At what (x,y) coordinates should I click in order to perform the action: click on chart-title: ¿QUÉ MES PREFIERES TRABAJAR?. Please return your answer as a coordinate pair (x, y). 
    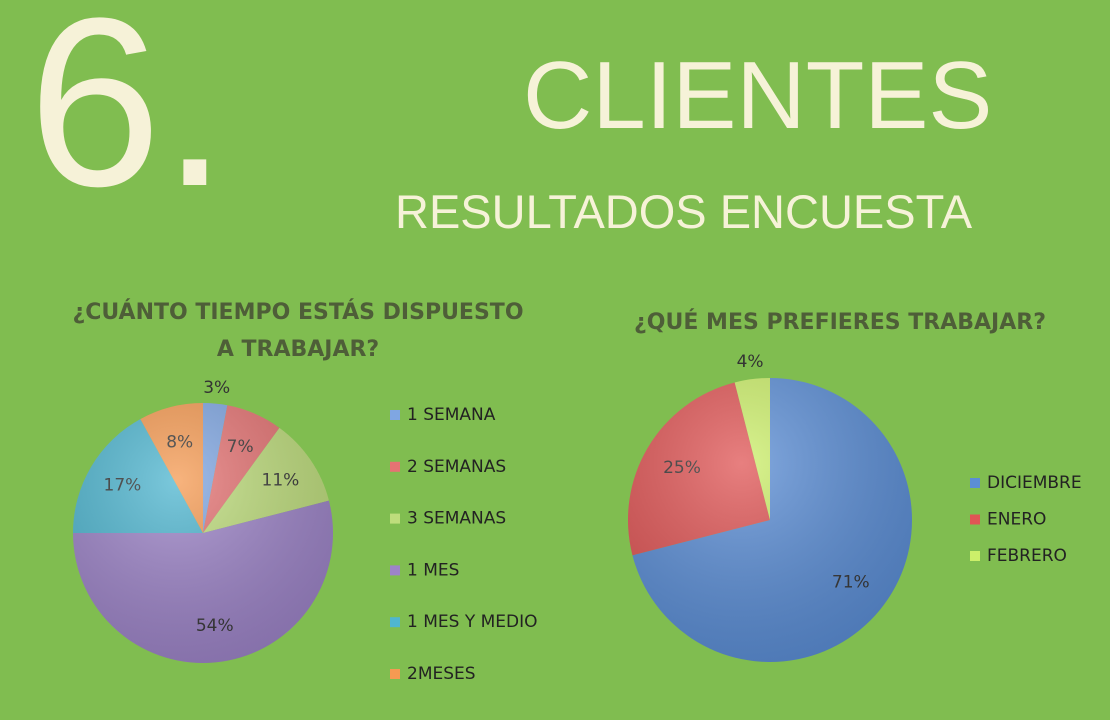
    Looking at the image, I should click on (840, 322).